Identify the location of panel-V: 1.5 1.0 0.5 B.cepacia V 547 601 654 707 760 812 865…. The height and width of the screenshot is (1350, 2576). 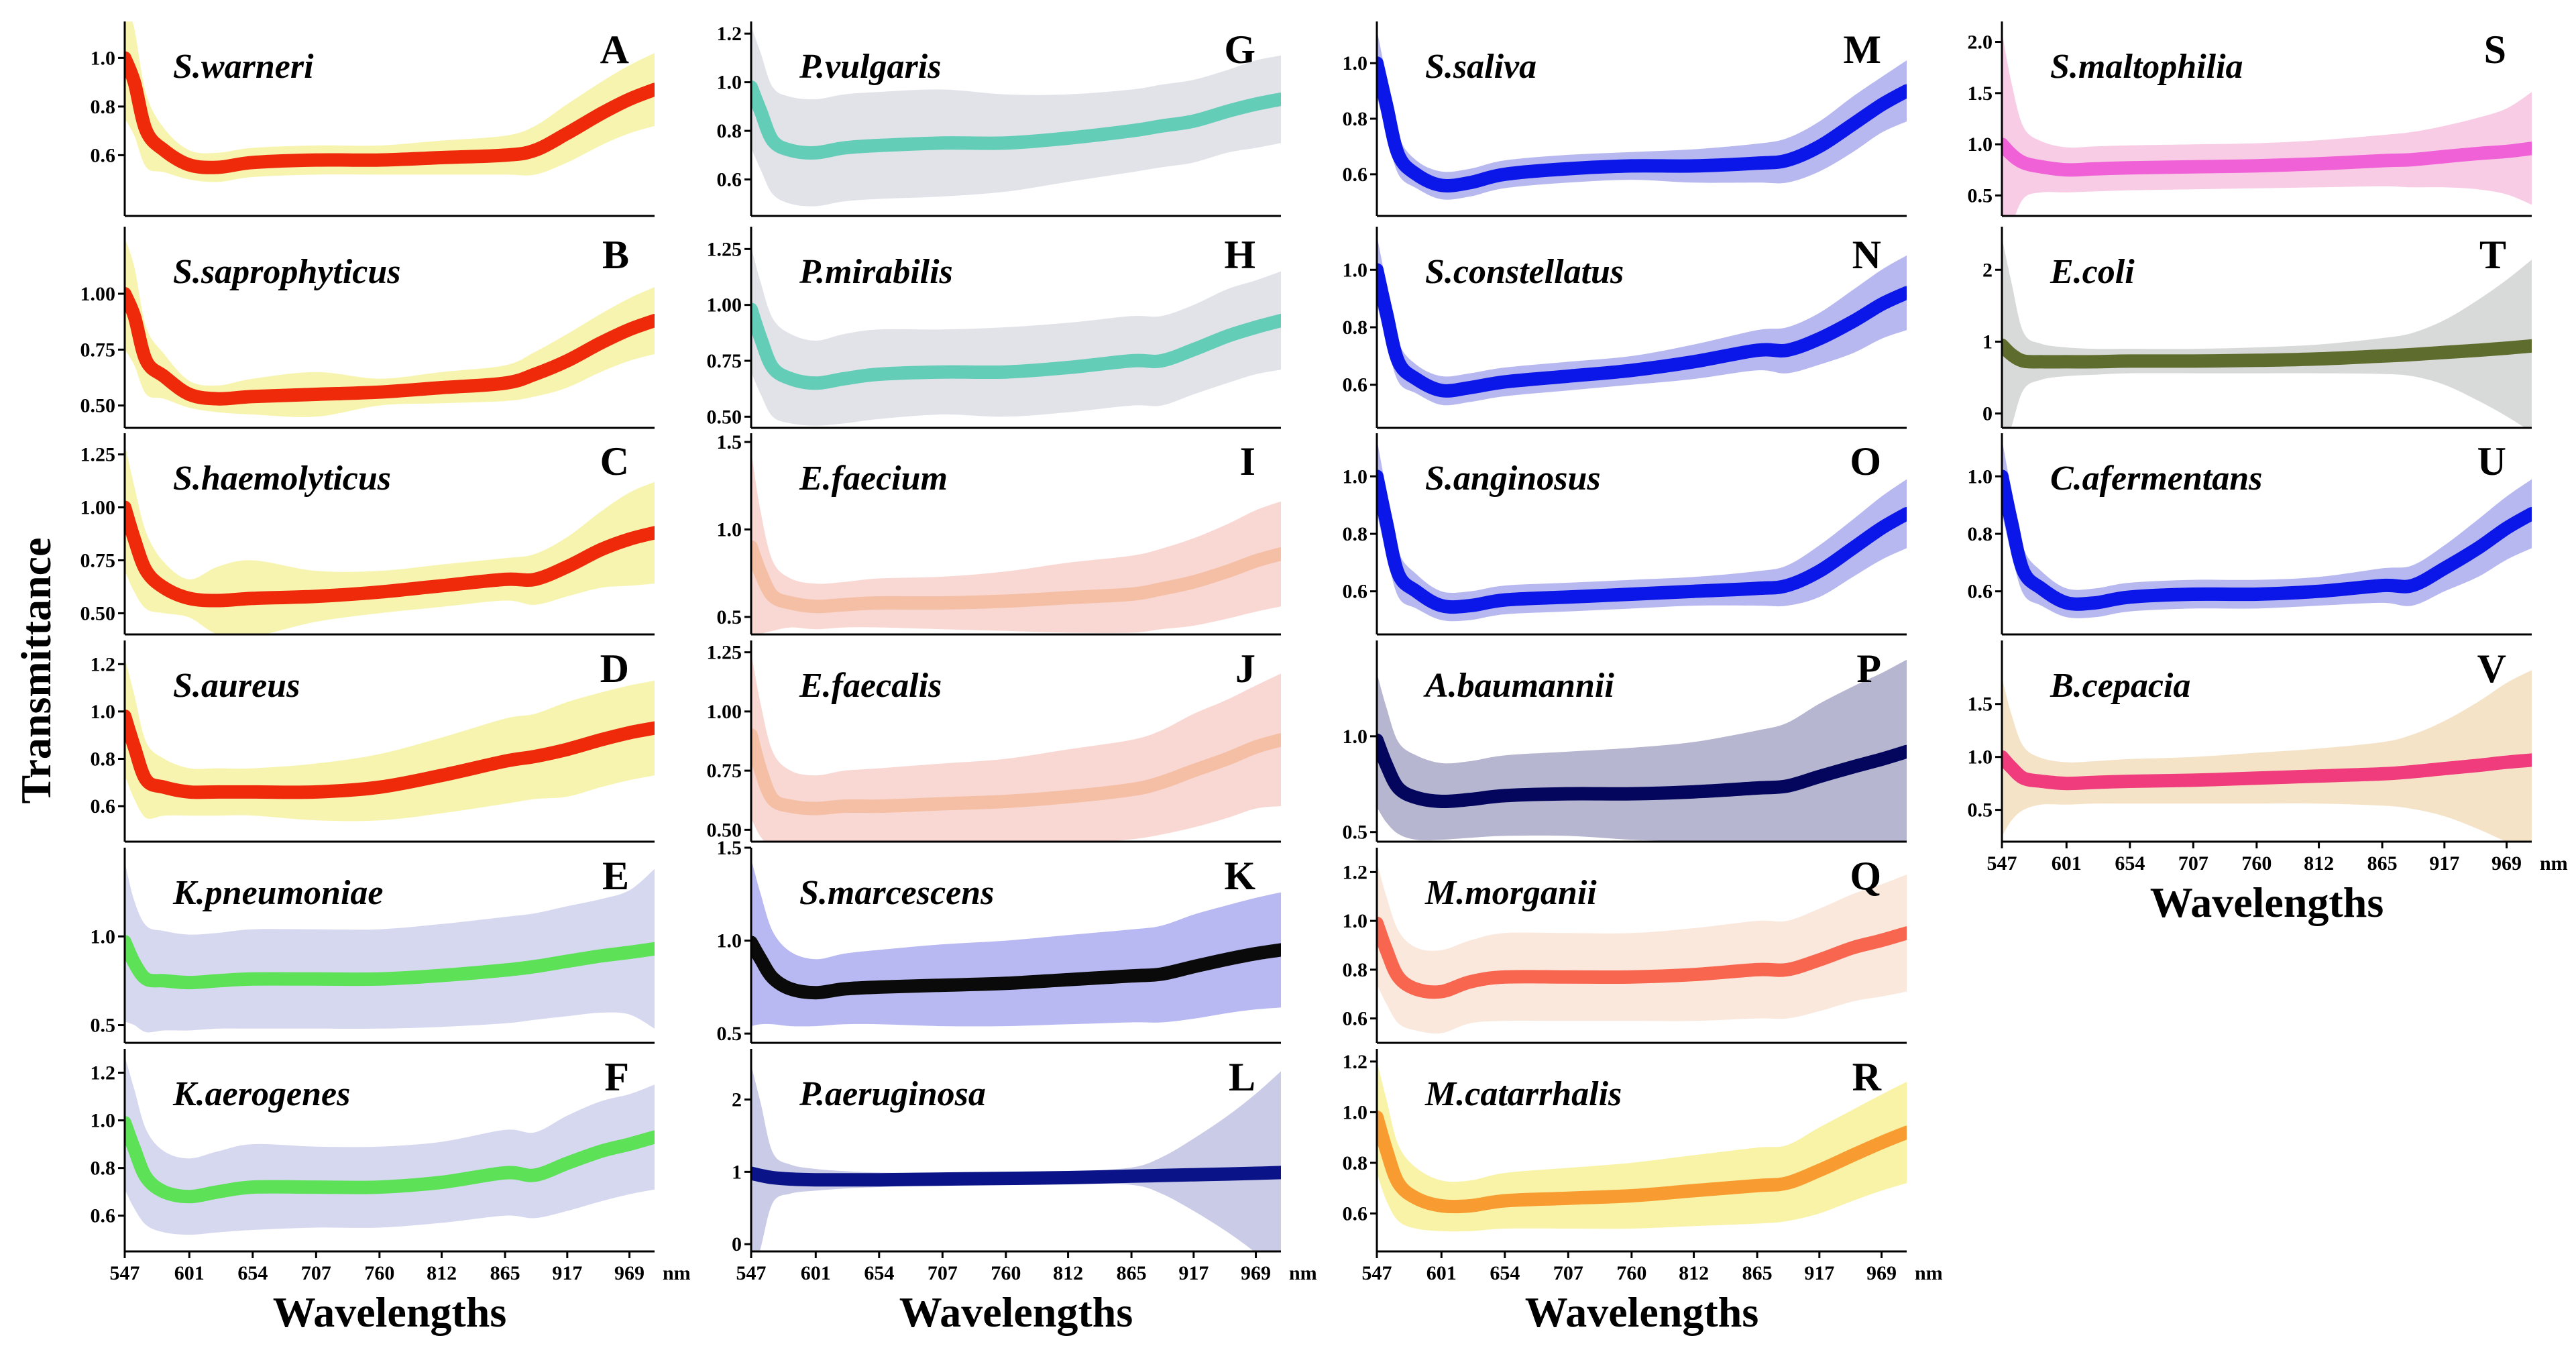
(2268, 783).